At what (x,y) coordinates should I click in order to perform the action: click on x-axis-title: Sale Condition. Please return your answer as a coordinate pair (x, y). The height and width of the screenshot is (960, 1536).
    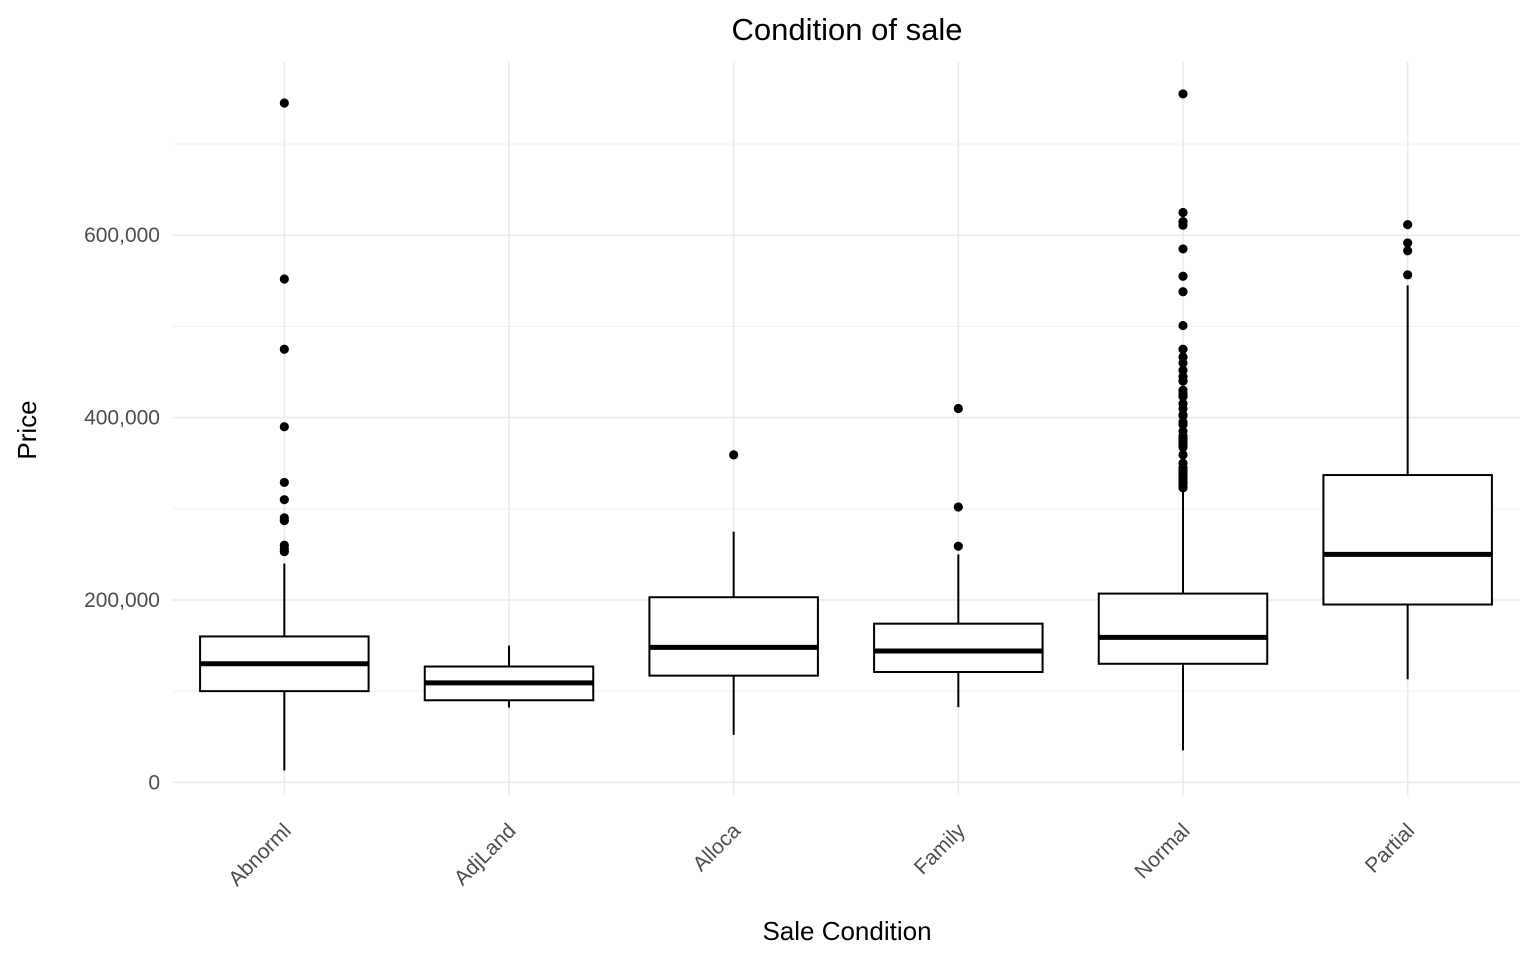
    Looking at the image, I should click on (846, 931).